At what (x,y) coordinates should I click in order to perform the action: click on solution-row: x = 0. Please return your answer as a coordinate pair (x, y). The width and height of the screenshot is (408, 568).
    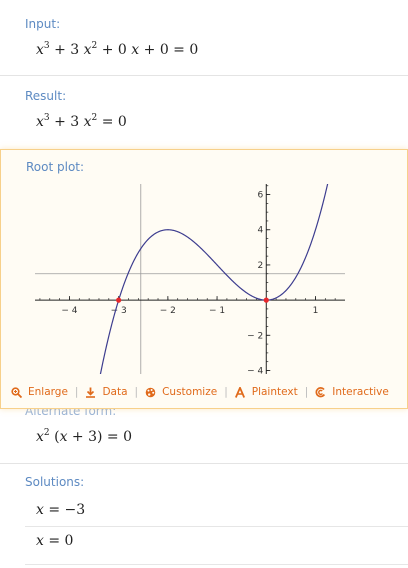
    Looking at the image, I should click on (55, 541).